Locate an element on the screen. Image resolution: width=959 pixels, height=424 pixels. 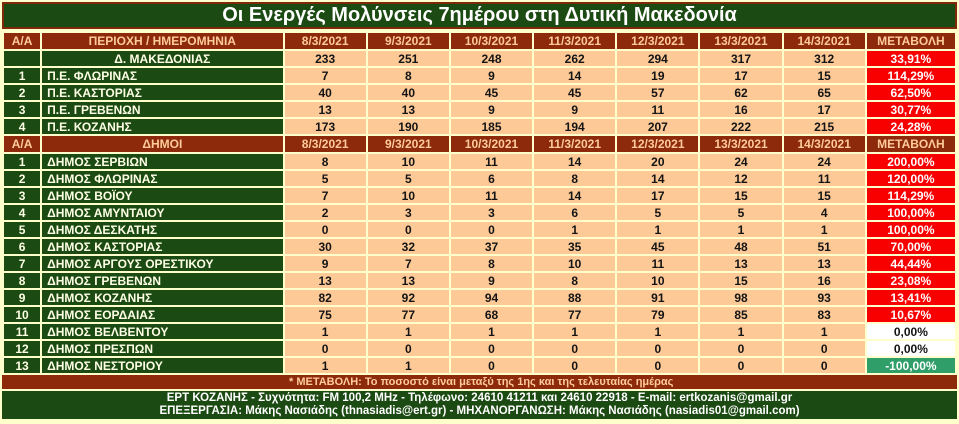
row-label-cell: Π.Ε. ΚΟΖΑΝΗΣ is located at coordinates (162, 126).